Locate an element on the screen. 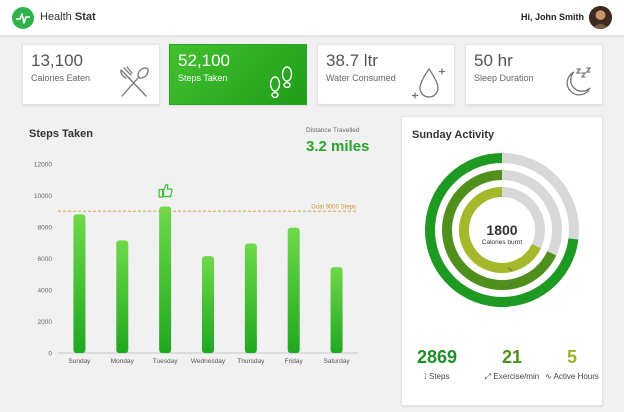 This screenshot has height=412, width=624. y-tick-label: 2000 is located at coordinates (45, 322).